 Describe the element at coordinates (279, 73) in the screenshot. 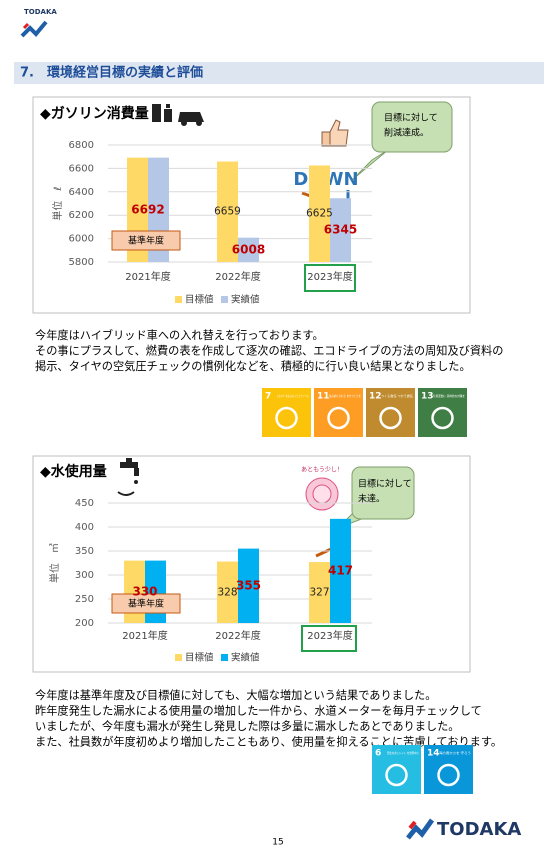

I see `section-bar` at that location.